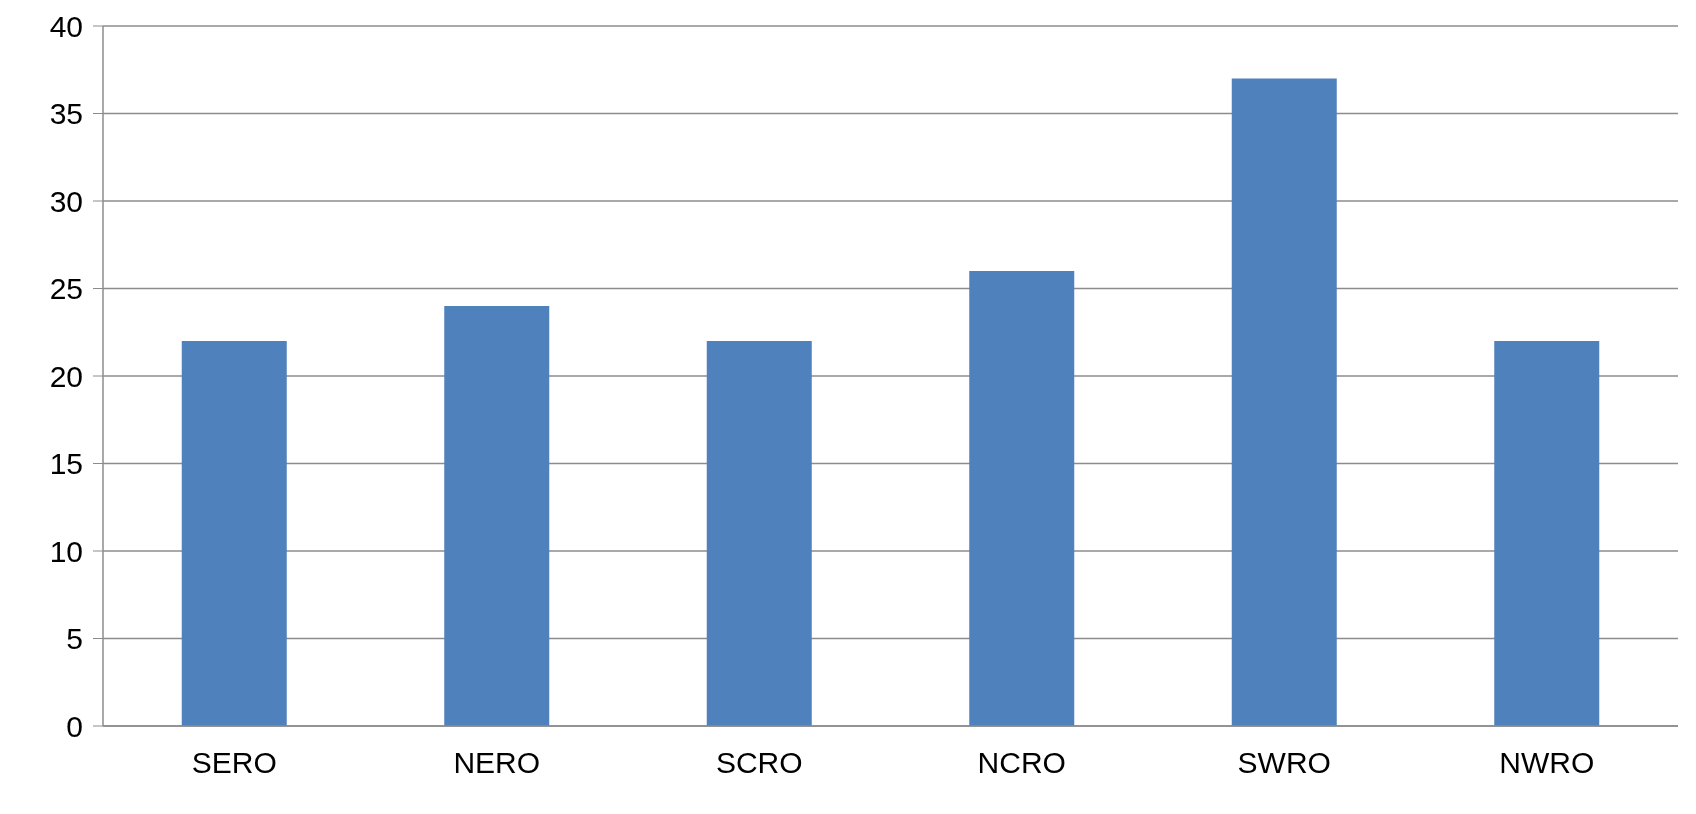  What do you see at coordinates (234, 763) in the screenshot?
I see `x-tick-label: SERO` at bounding box center [234, 763].